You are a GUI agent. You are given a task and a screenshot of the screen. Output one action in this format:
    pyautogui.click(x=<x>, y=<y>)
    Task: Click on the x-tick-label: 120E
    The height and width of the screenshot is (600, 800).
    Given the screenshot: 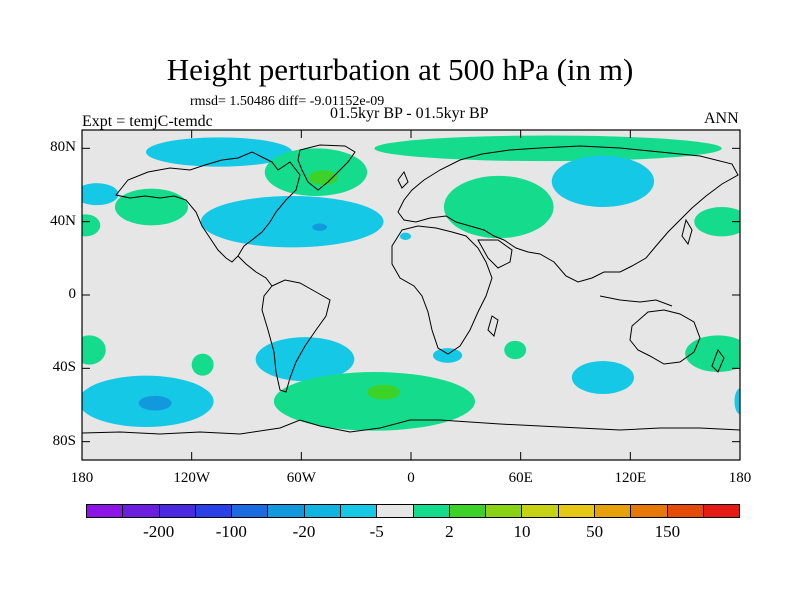 What is the action you would take?
    pyautogui.click(x=630, y=478)
    